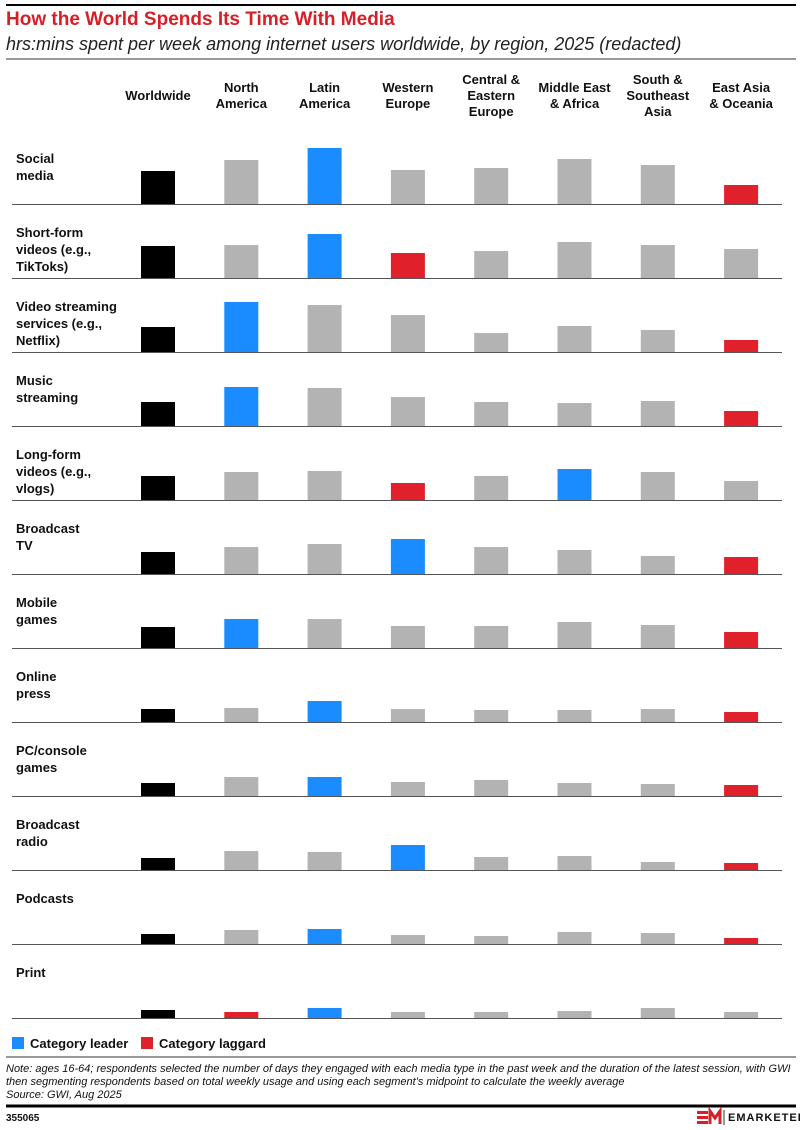  Describe the element at coordinates (48, 833) in the screenshot. I see `row-label: Broadcast radio` at that location.